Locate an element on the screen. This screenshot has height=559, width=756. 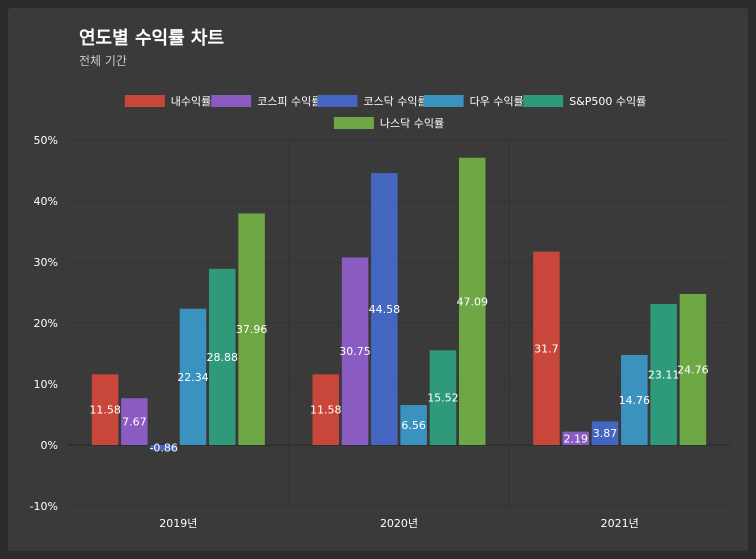
y-tick-label: -10% is located at coordinates (44, 506).